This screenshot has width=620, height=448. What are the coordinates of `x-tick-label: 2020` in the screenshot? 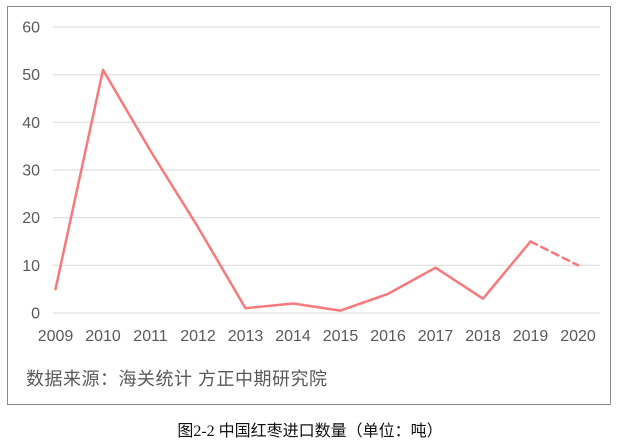 It's located at (578, 336).